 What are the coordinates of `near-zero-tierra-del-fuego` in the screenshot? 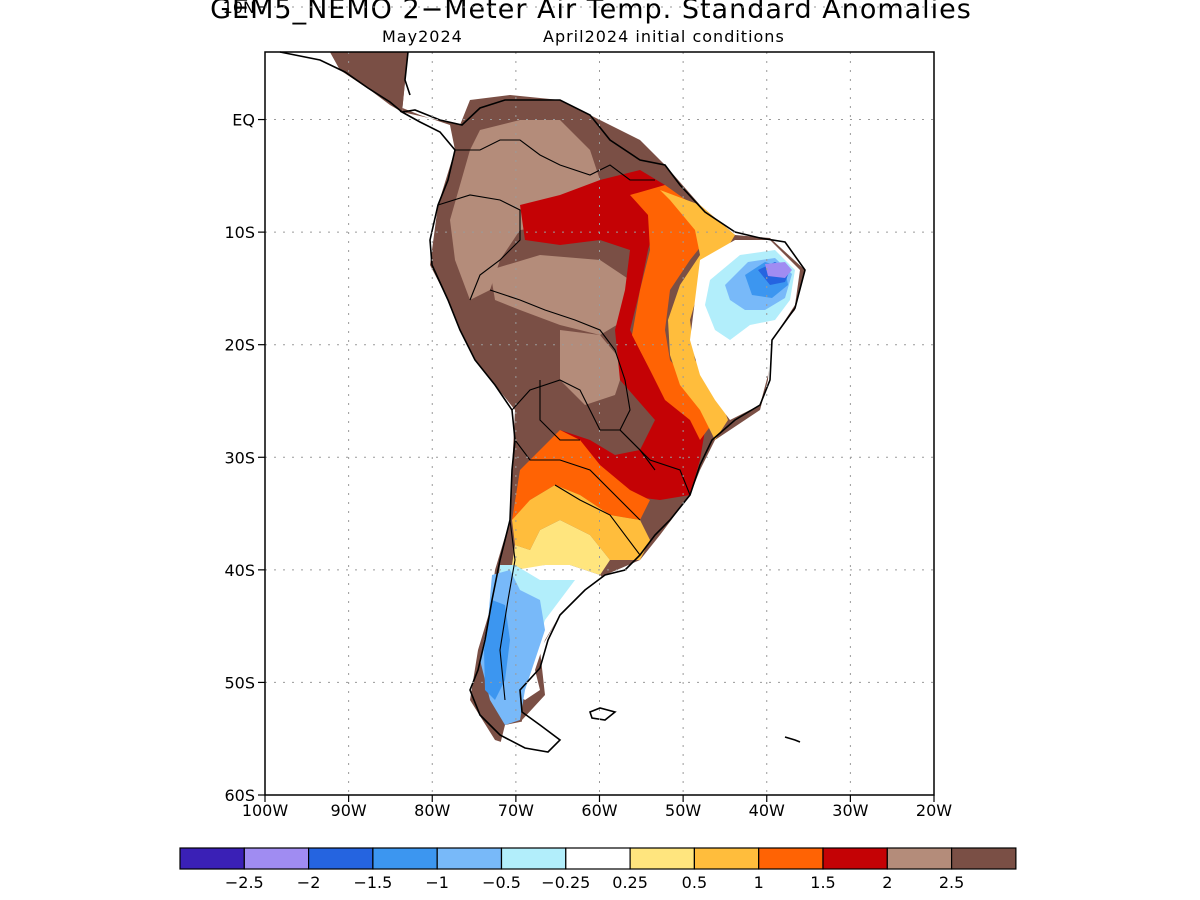 It's located at (525, 736).